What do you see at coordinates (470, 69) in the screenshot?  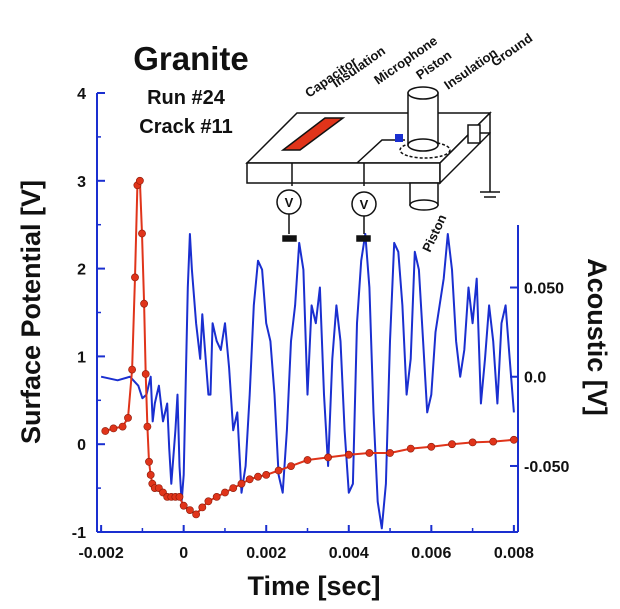 I see `insulation-right-label: Insulation` at bounding box center [470, 69].